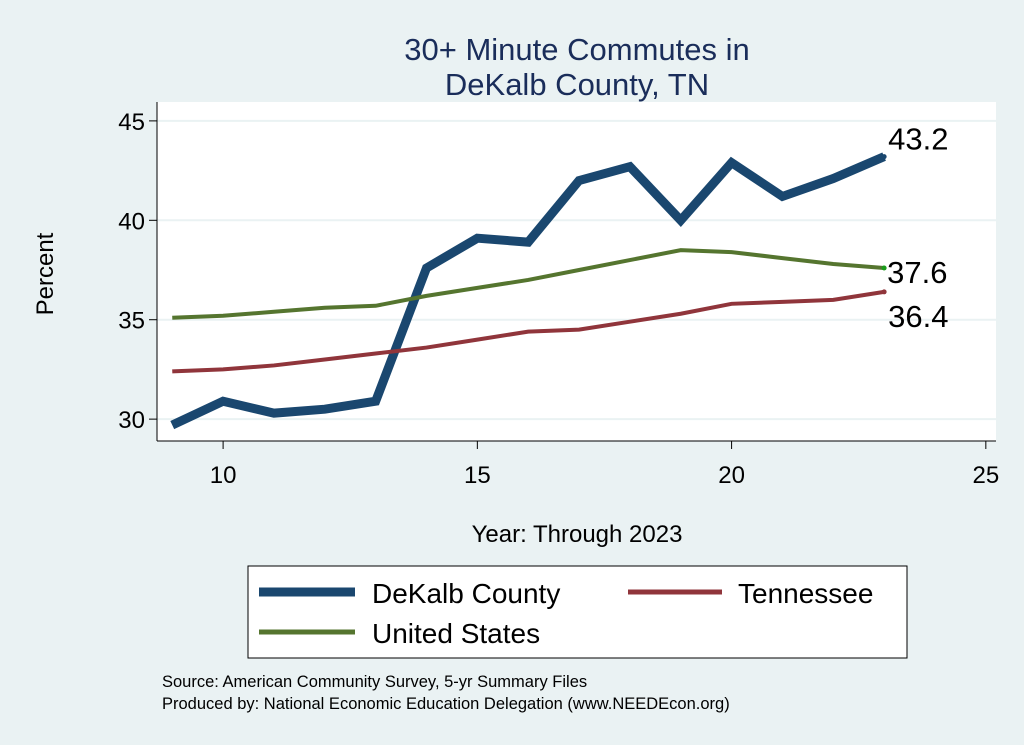  I want to click on end-marker-united-states, so click(884, 268).